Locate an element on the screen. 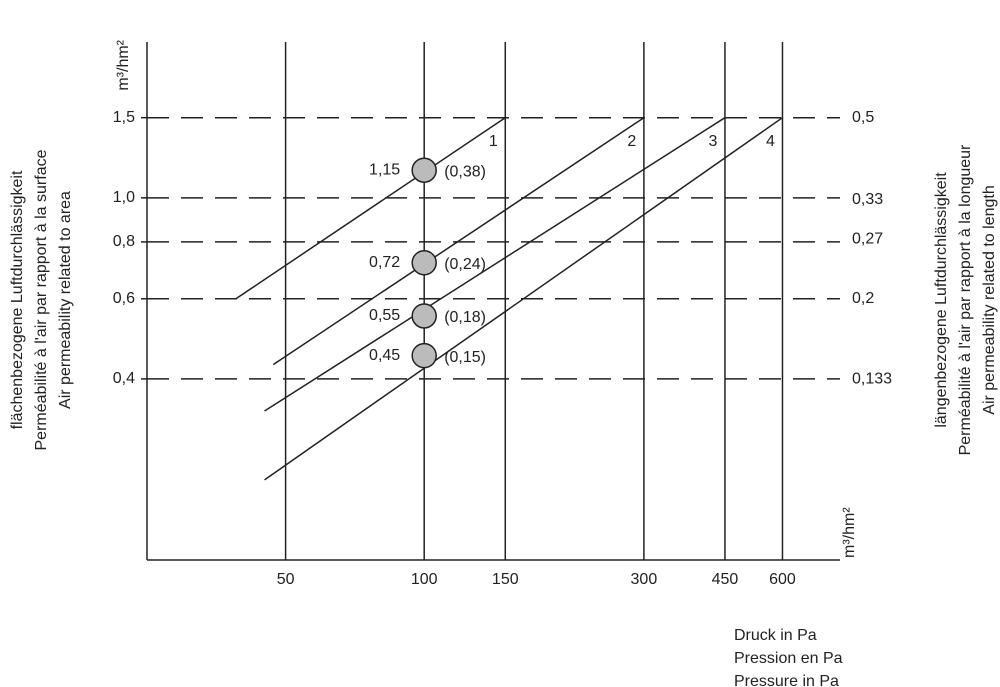 Image resolution: width=1000 pixels, height=687 pixels. y2-tick-label: 0,5 is located at coordinates (863, 117).